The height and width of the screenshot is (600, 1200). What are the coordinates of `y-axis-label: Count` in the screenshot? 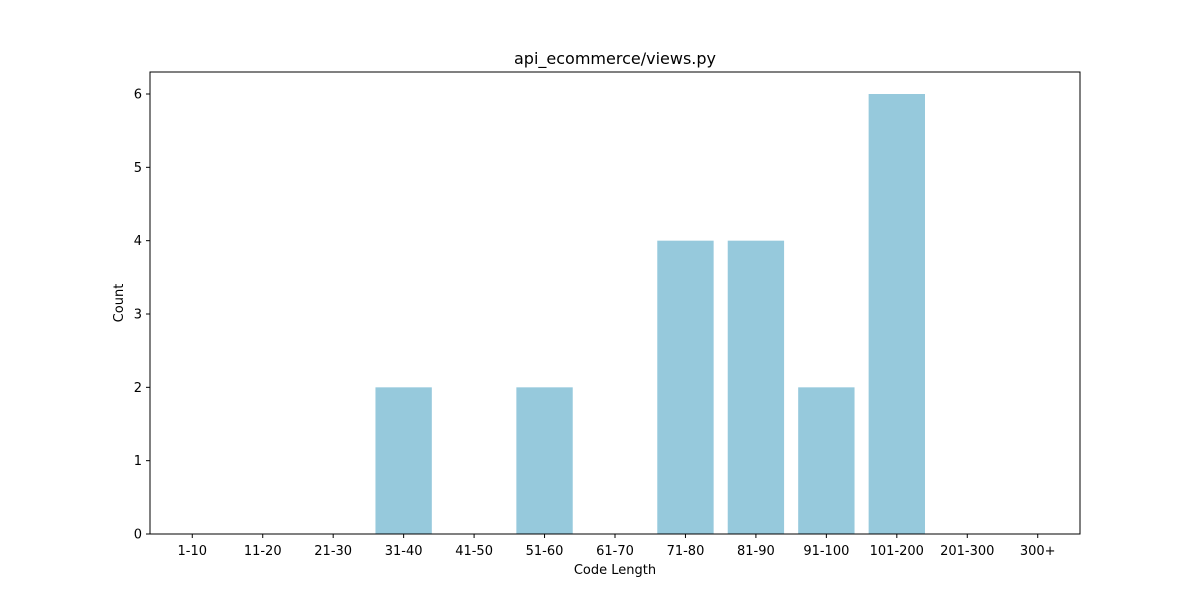 It's located at (119, 303).